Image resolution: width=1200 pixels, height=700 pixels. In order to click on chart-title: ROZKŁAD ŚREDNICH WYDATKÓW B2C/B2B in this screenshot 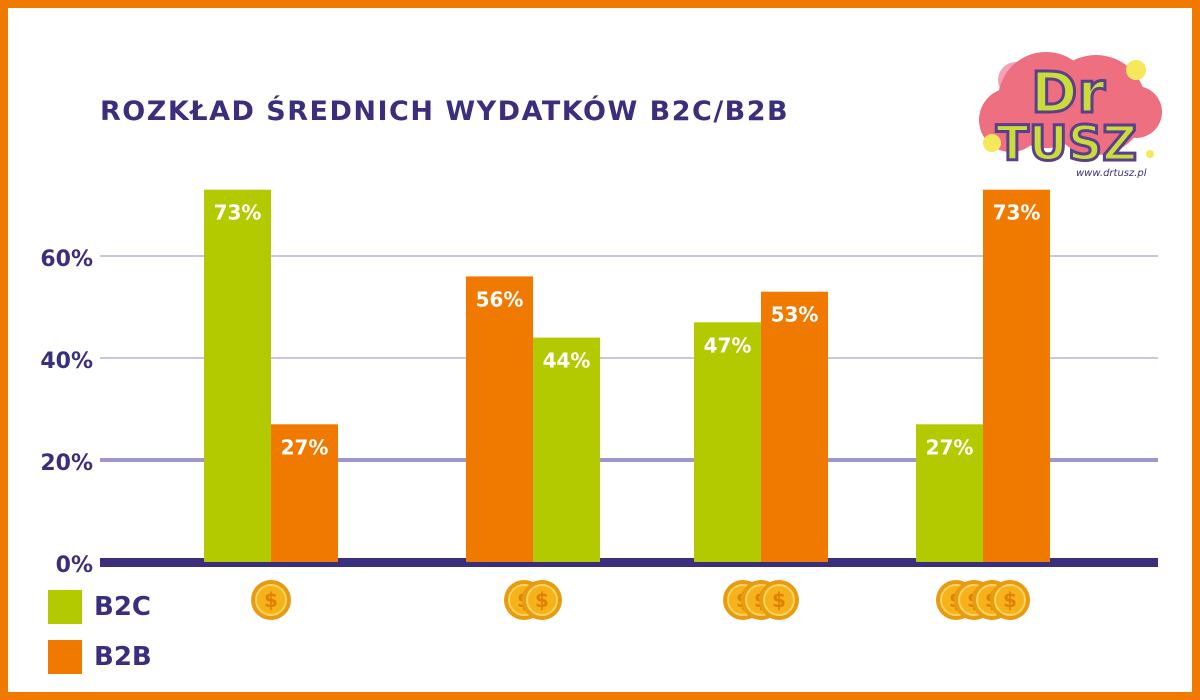, I will do `click(445, 111)`.